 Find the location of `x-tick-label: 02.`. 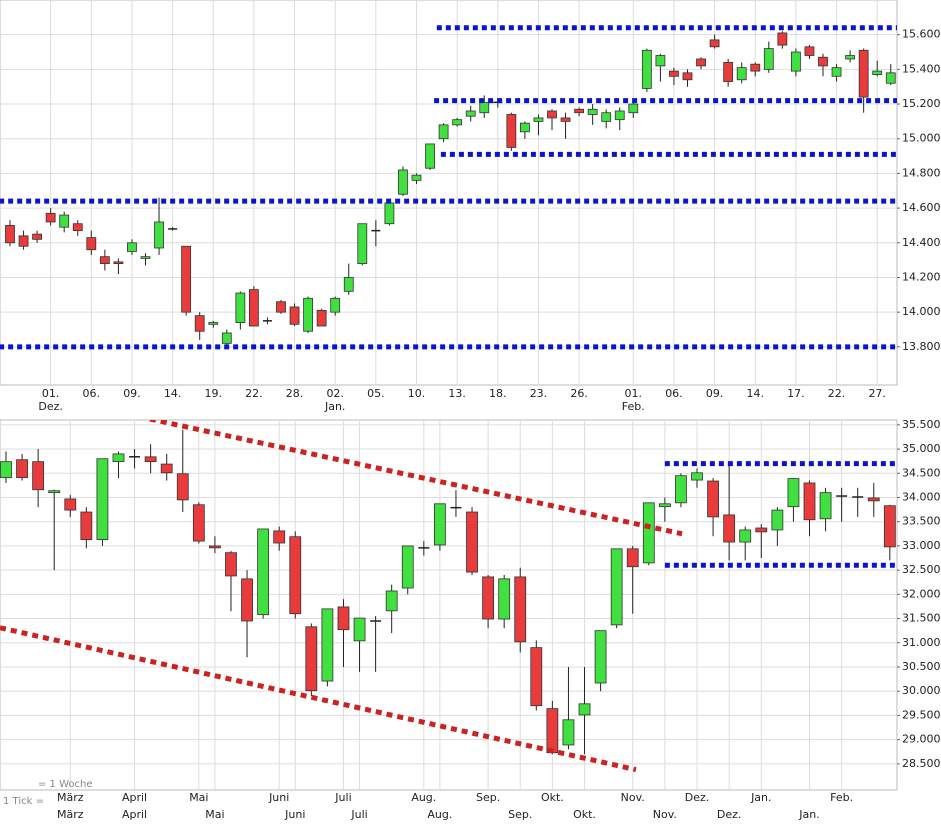

x-tick-label: 02. is located at coordinates (335, 393).